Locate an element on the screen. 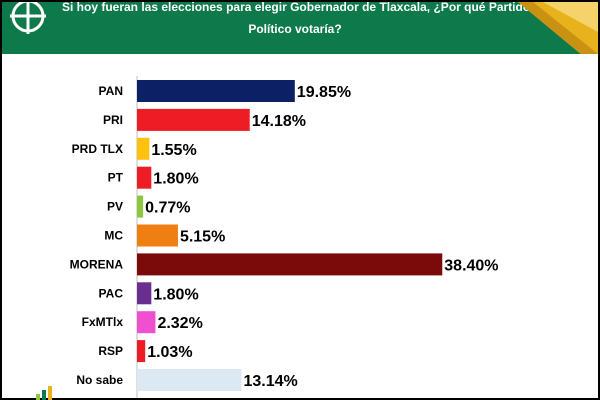  bar-morena is located at coordinates (290, 264).